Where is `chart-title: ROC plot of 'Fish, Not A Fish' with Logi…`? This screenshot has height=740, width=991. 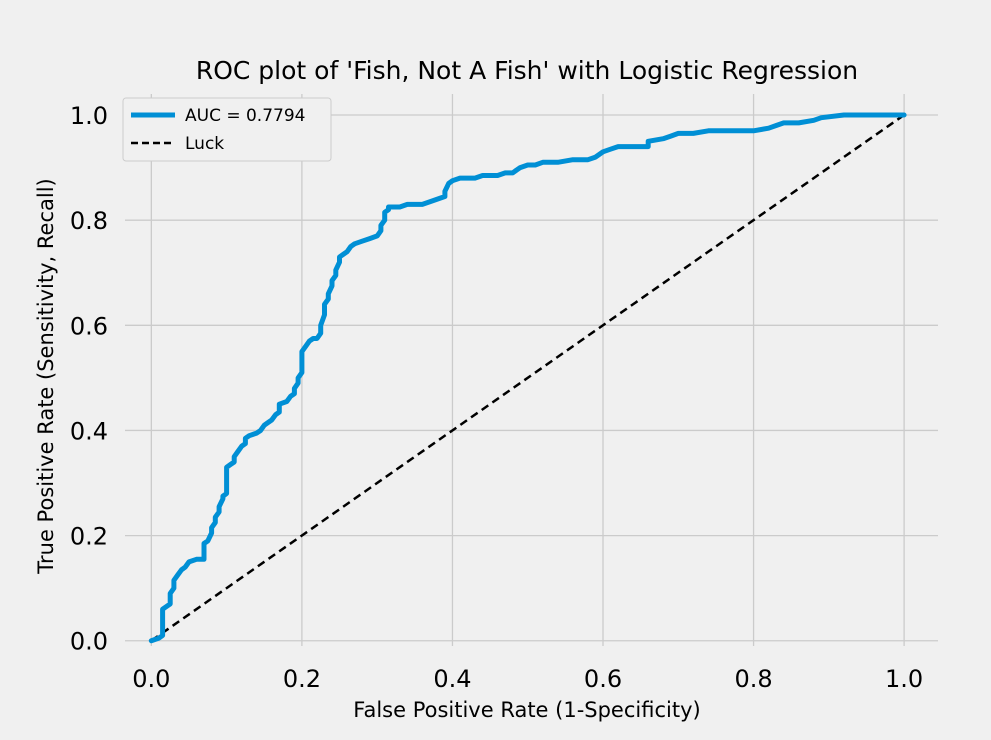
chart-title: ROC plot of 'Fish, Not A Fish' with Logi… is located at coordinates (527, 70).